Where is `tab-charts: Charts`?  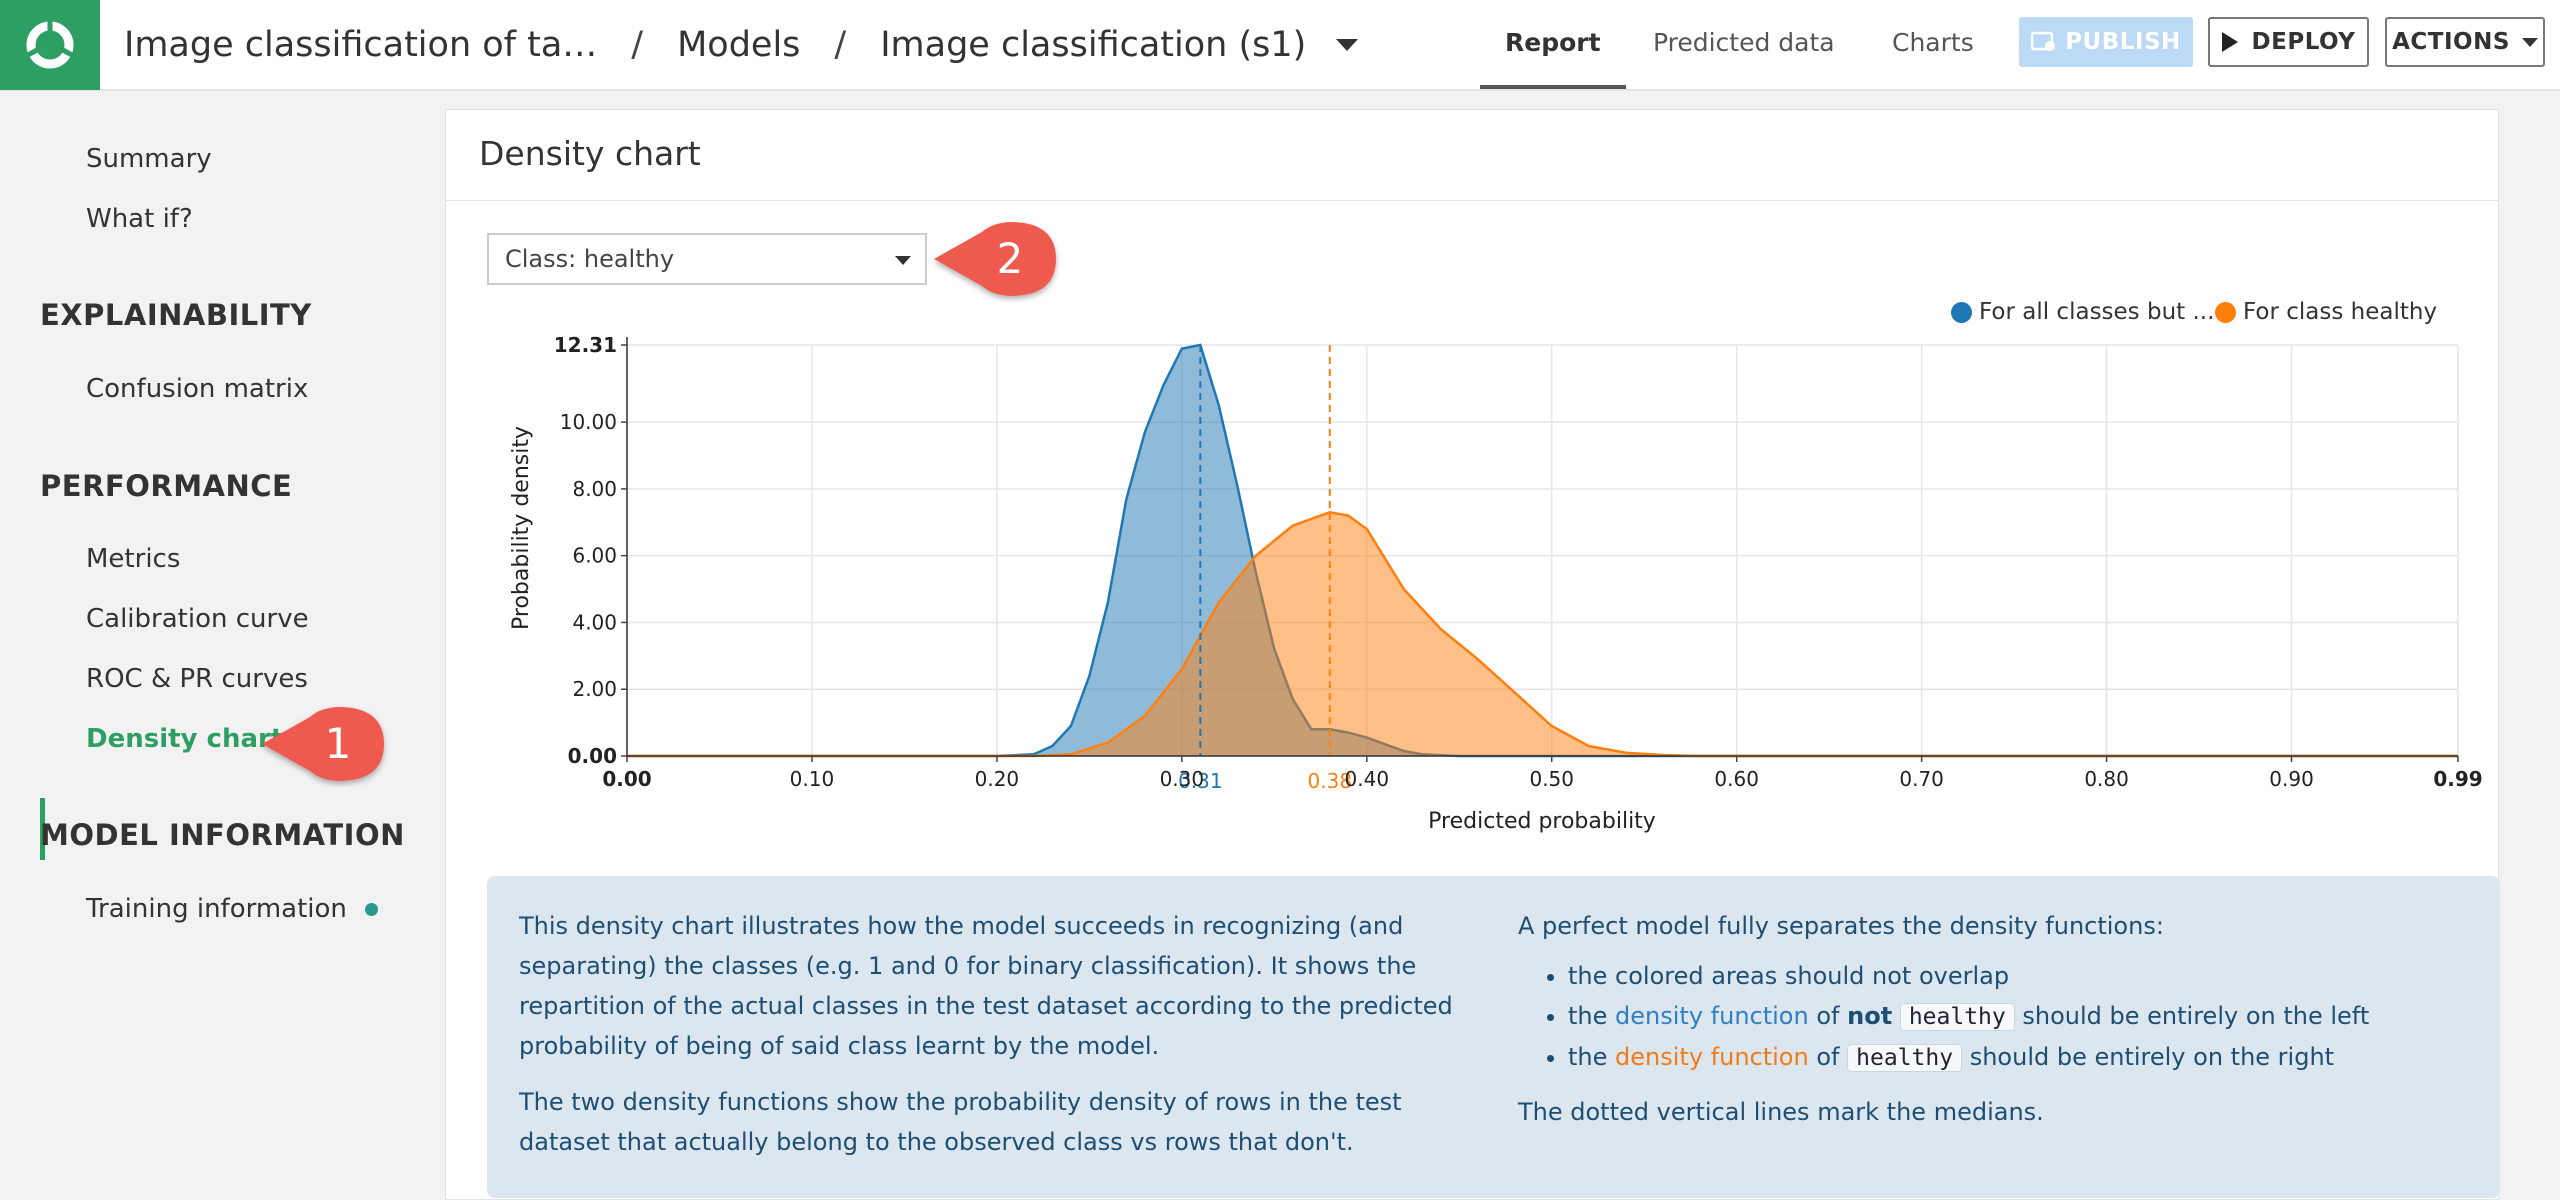 tab-charts: Charts is located at coordinates (1933, 42).